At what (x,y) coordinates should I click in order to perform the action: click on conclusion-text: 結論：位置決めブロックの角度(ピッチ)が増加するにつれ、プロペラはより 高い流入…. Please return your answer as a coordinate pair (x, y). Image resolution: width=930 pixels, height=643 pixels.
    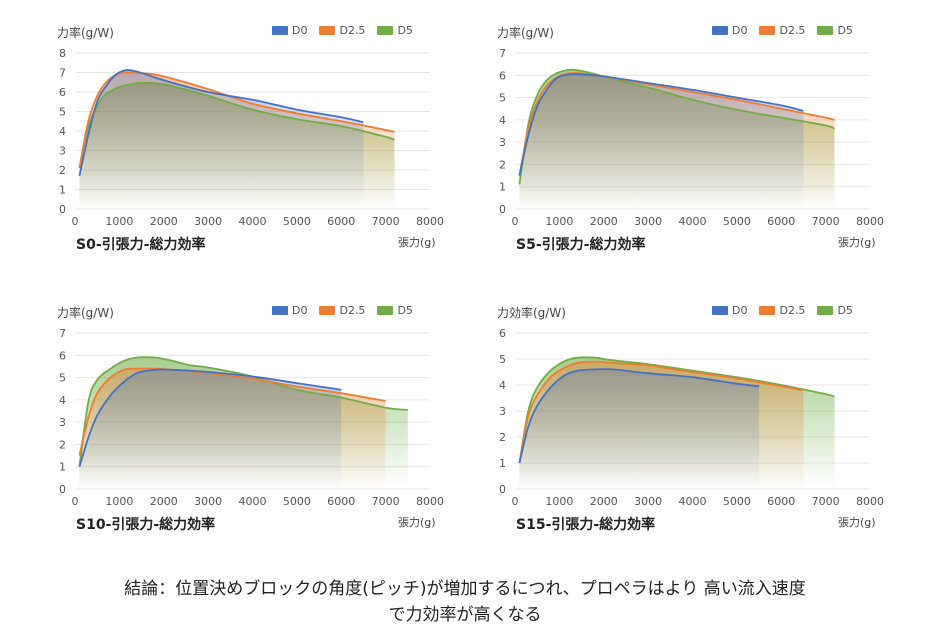
    Looking at the image, I should click on (465, 602).